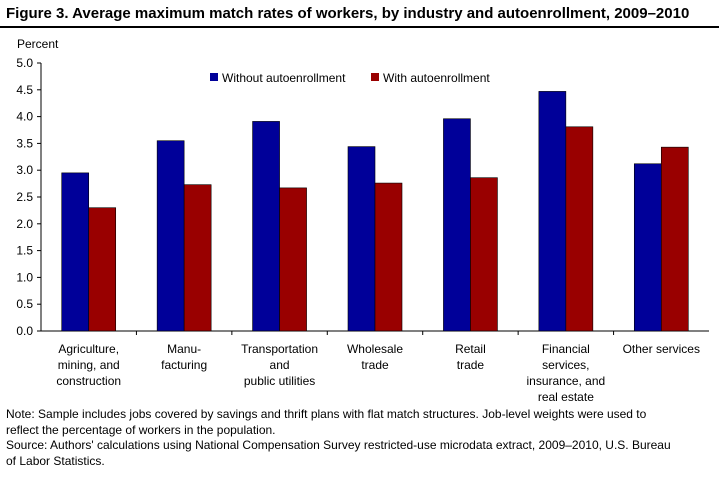 This screenshot has width=719, height=479. I want to click on y-axis-label: Percent, so click(38, 44).